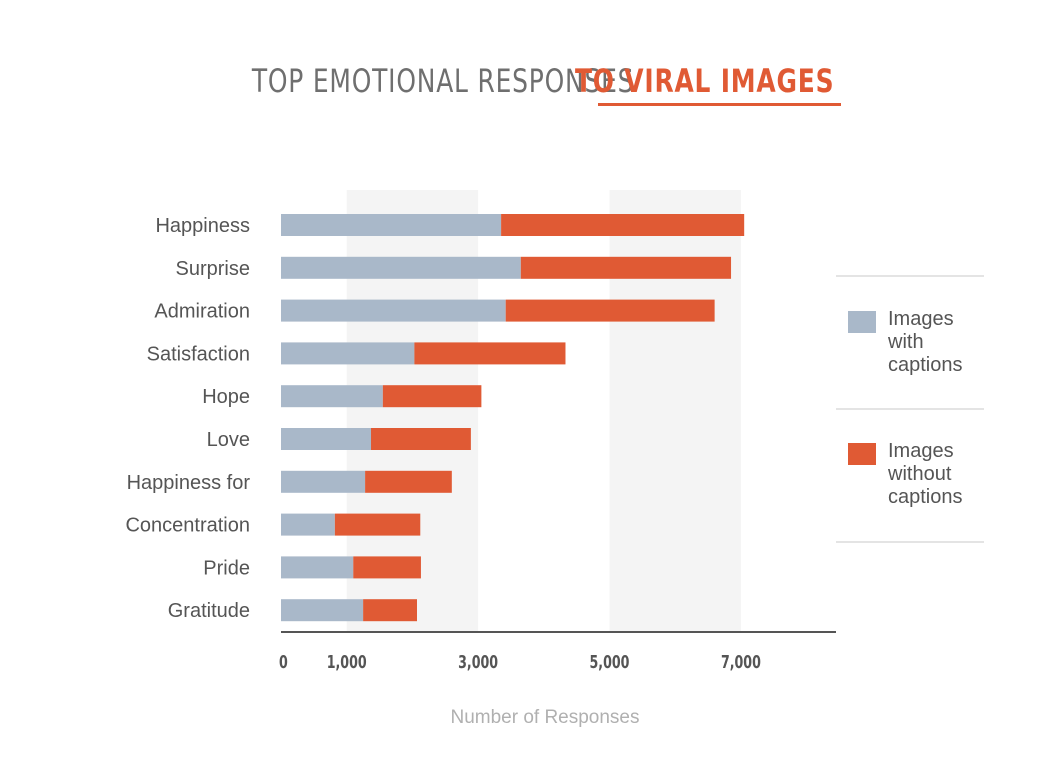  What do you see at coordinates (862, 322) in the screenshot?
I see `legend-swatch-with-captions` at bounding box center [862, 322].